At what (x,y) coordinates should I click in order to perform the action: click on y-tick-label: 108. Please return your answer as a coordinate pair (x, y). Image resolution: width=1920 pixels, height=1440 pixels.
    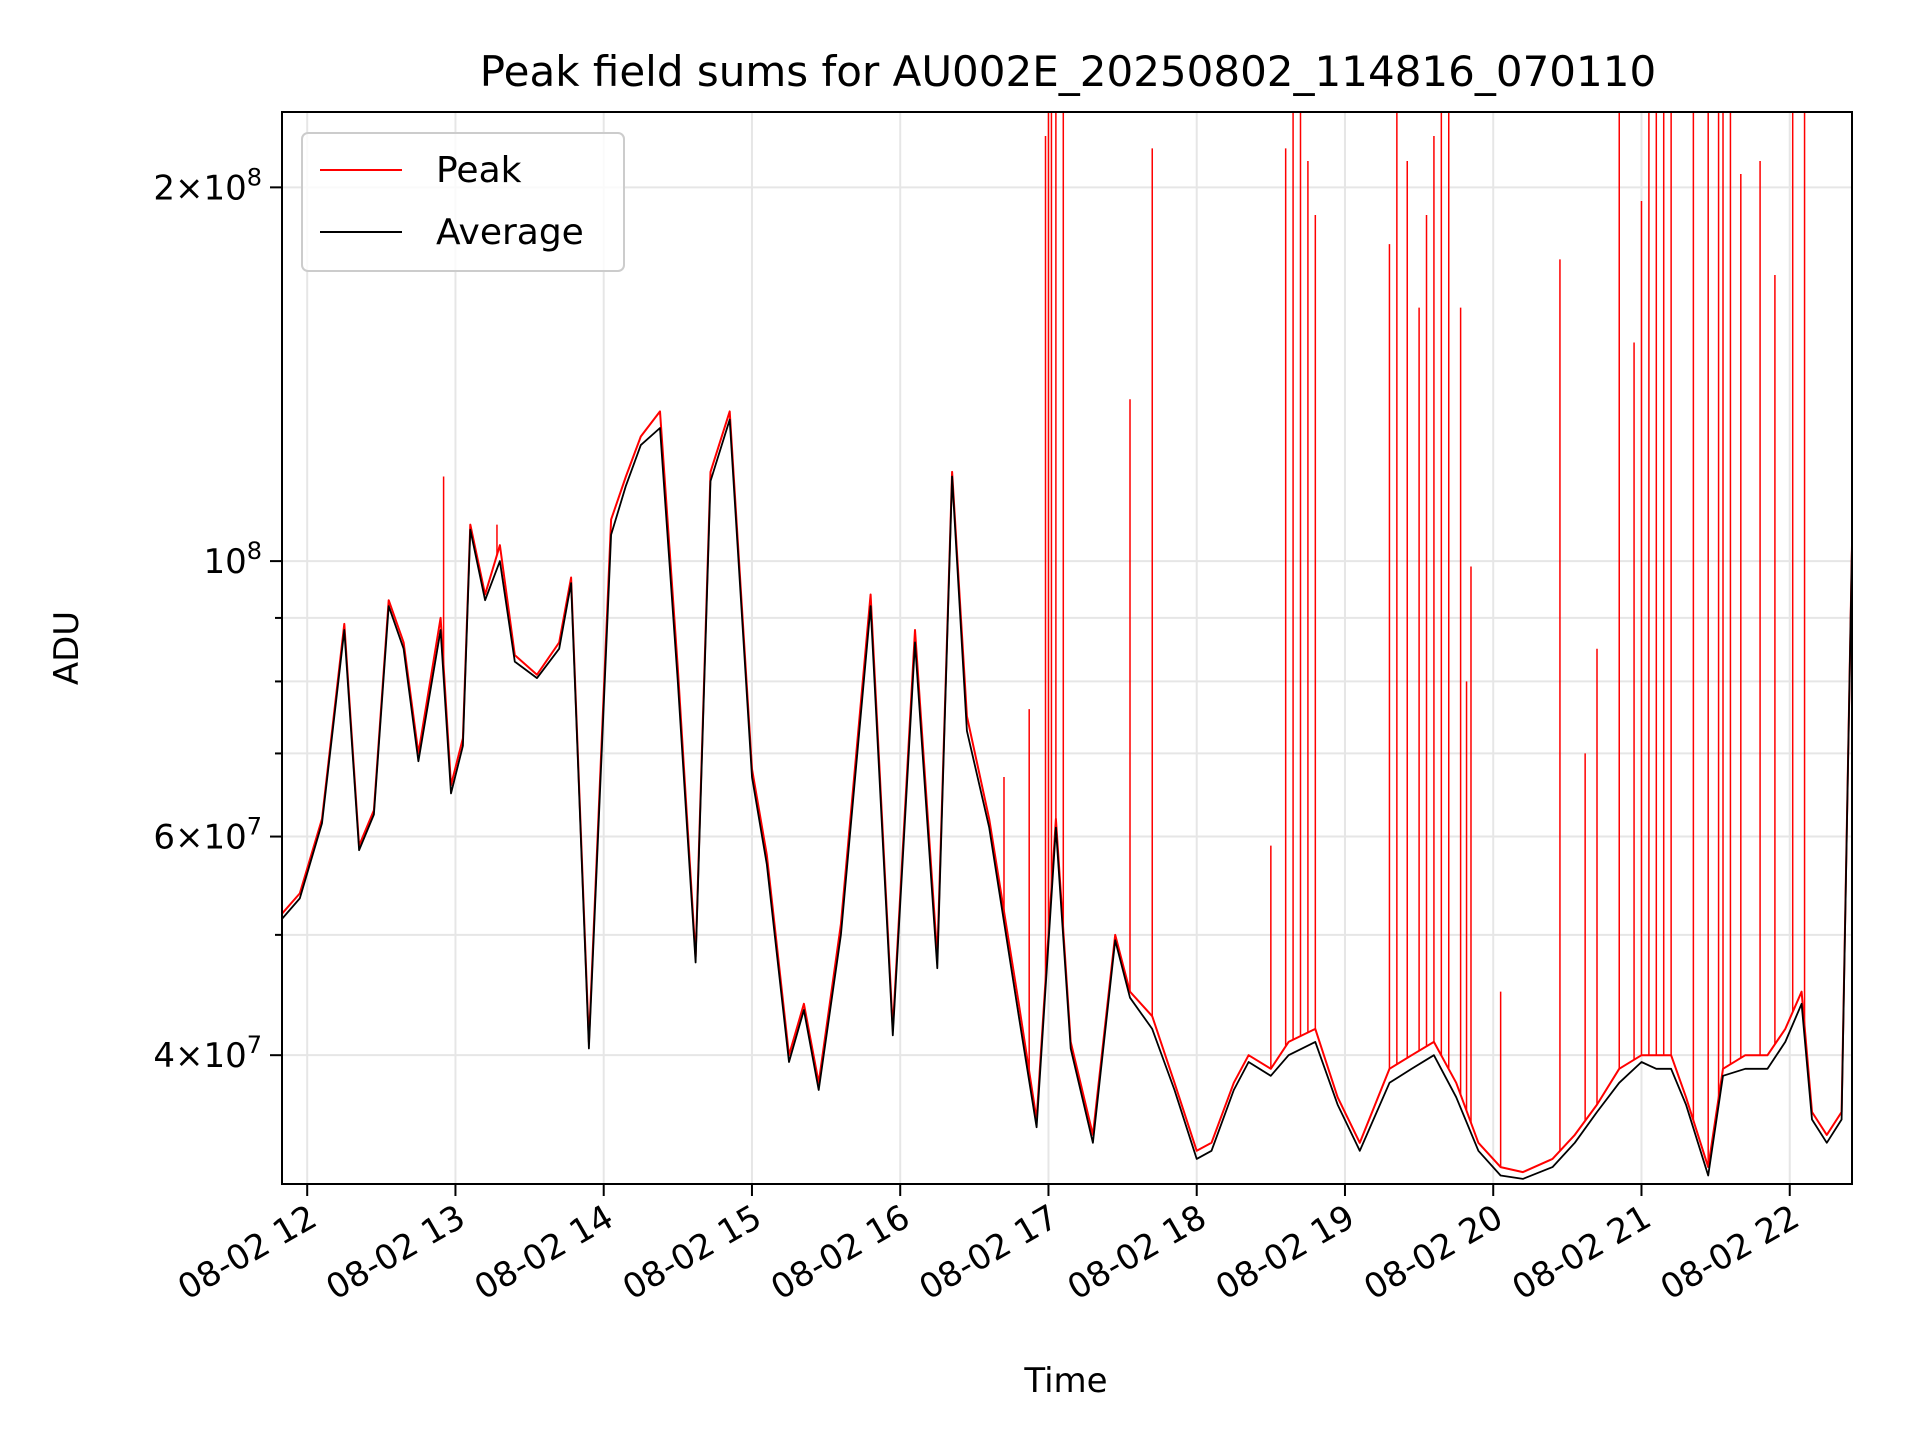
    Looking at the image, I should click on (232, 559).